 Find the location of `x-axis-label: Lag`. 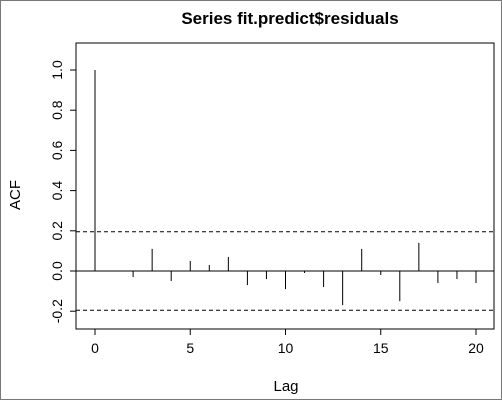

x-axis-label: Lag is located at coordinates (285, 386).